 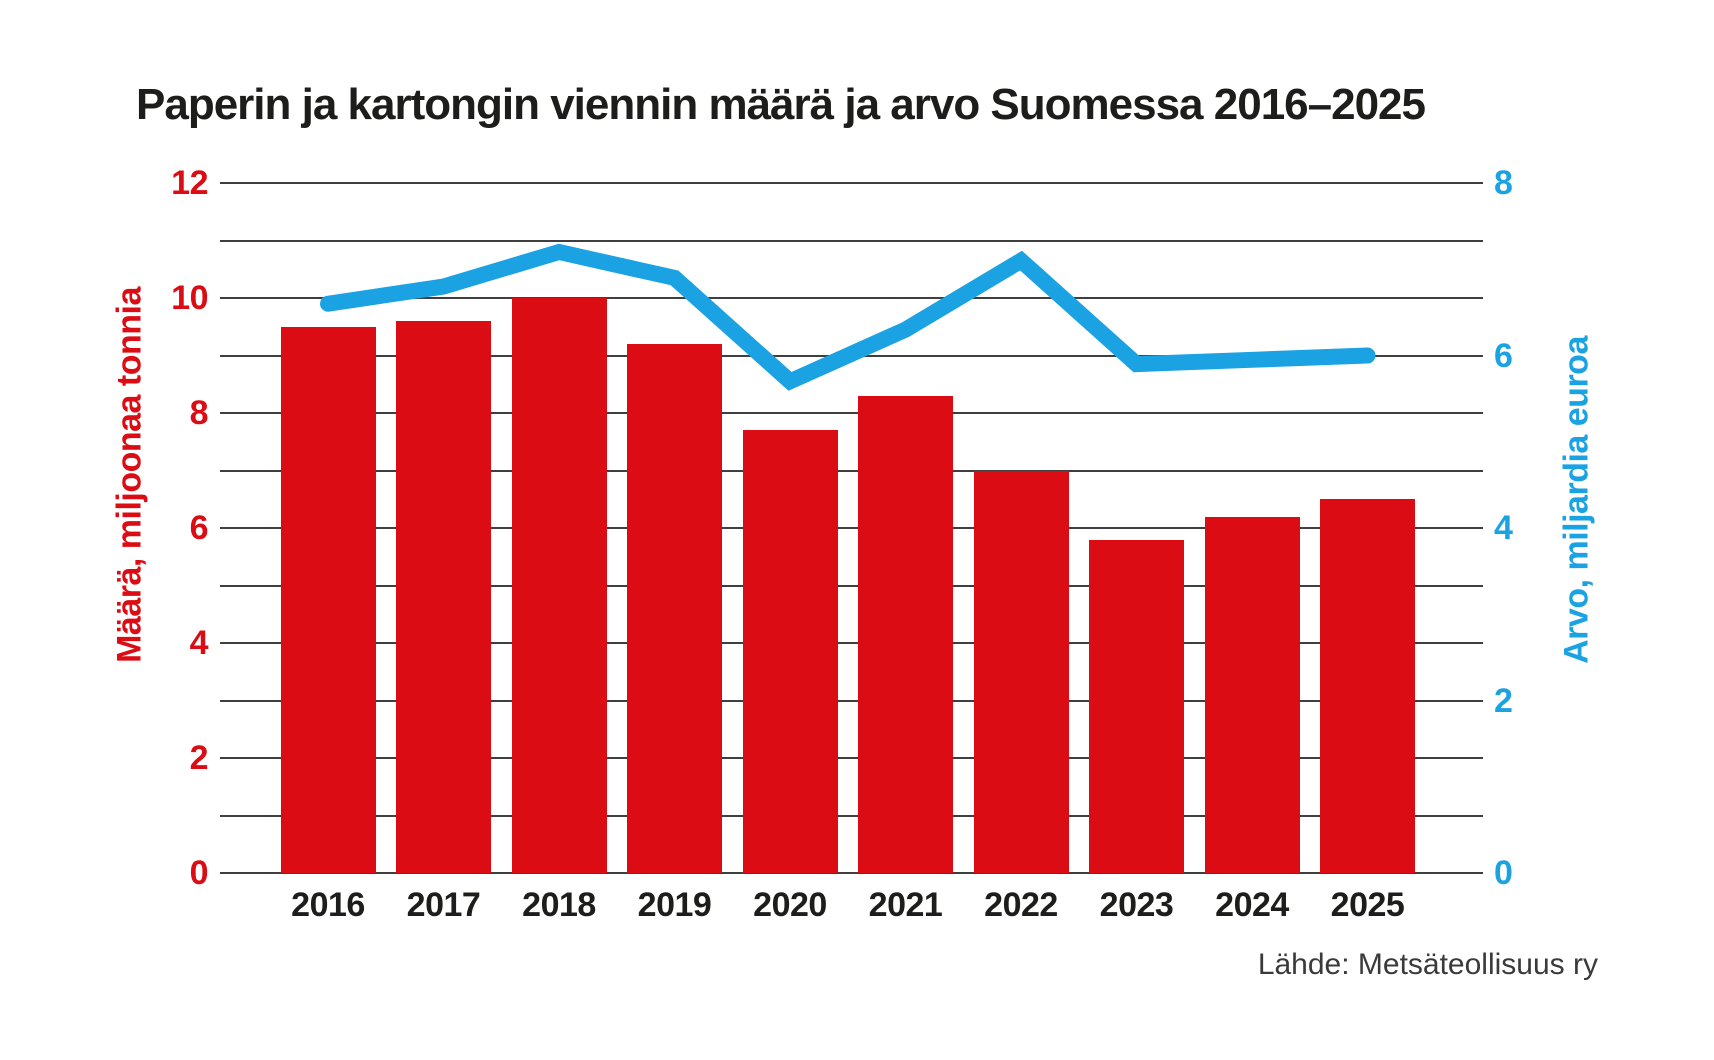 I want to click on bar-2024, so click(x=1252, y=694).